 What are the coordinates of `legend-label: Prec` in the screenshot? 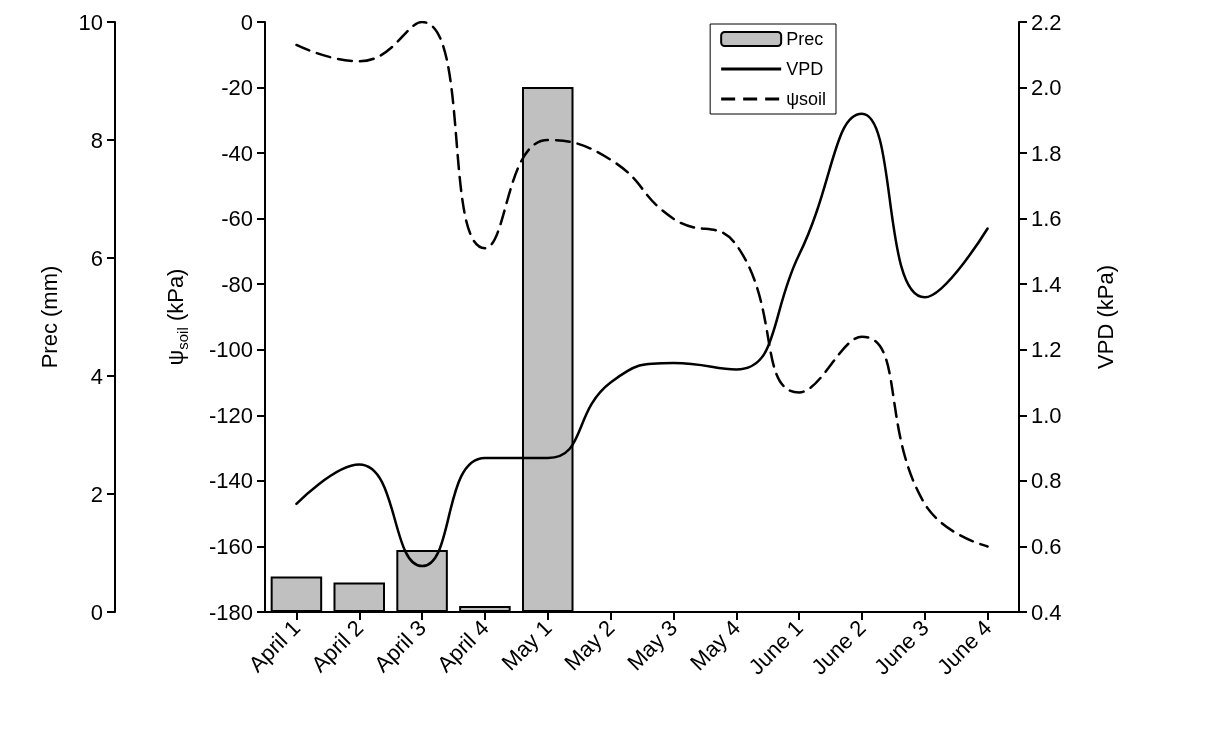 It's located at (805, 39).